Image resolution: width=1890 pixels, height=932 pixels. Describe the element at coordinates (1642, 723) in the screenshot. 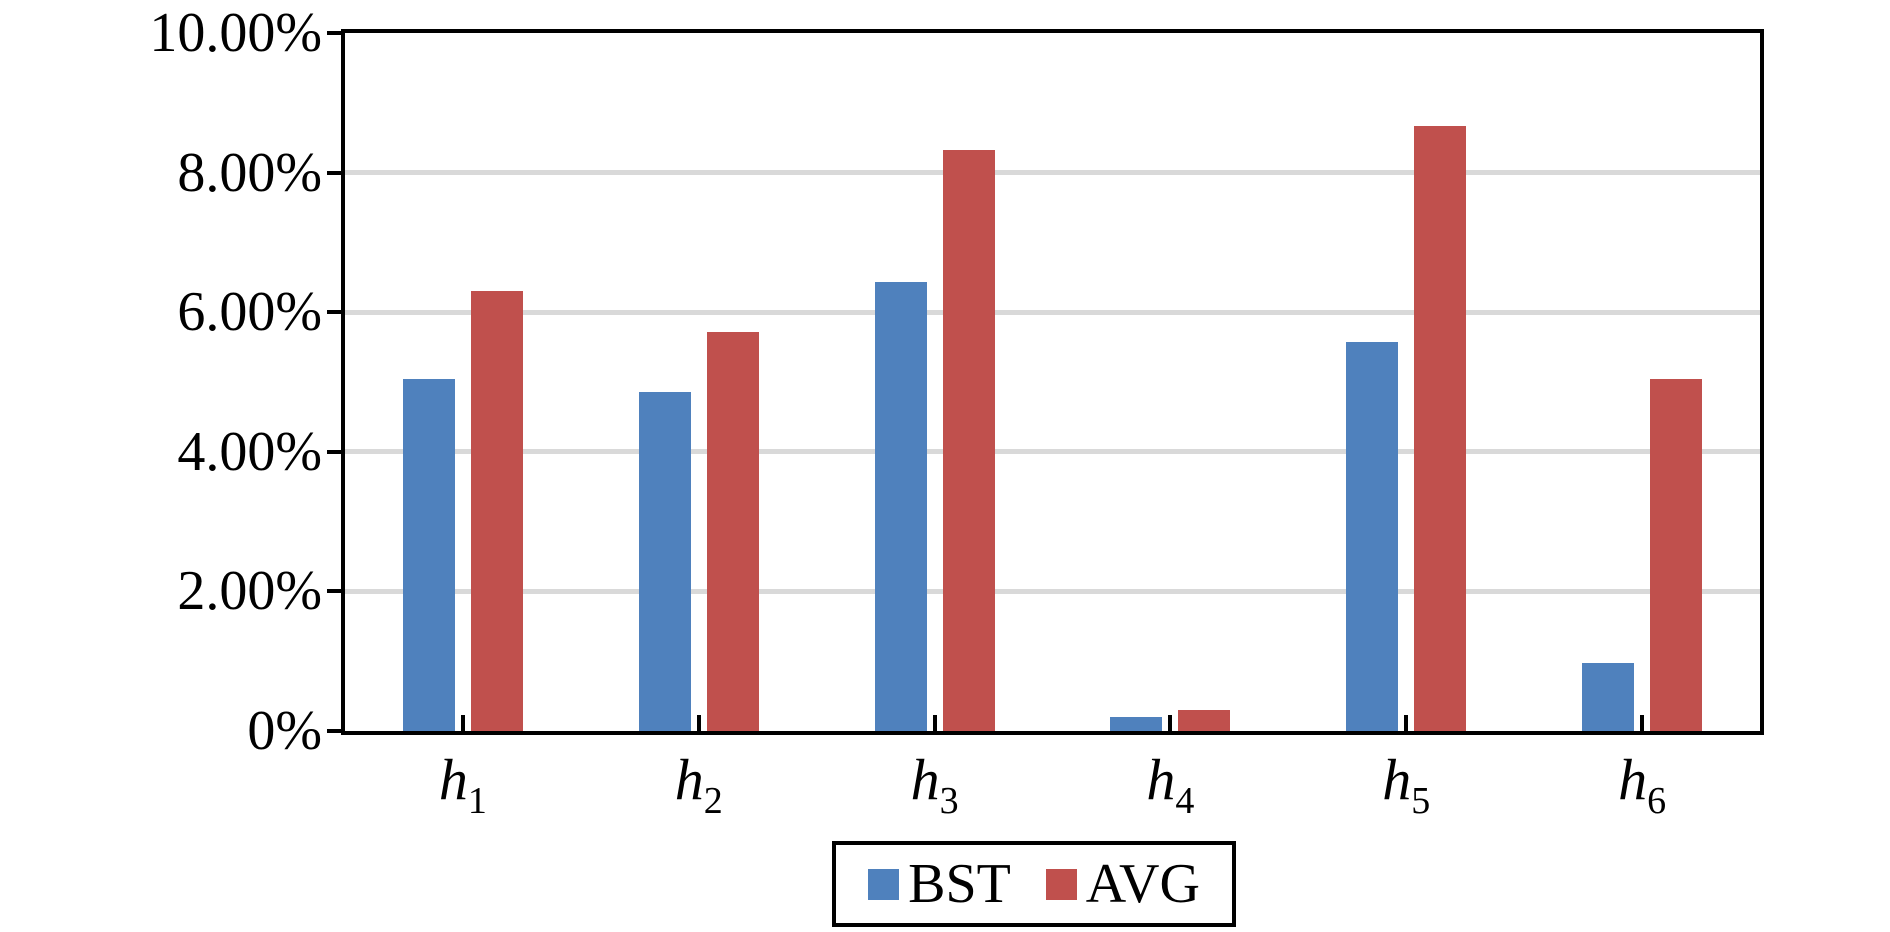

I see `x-axis-tick-h6` at that location.